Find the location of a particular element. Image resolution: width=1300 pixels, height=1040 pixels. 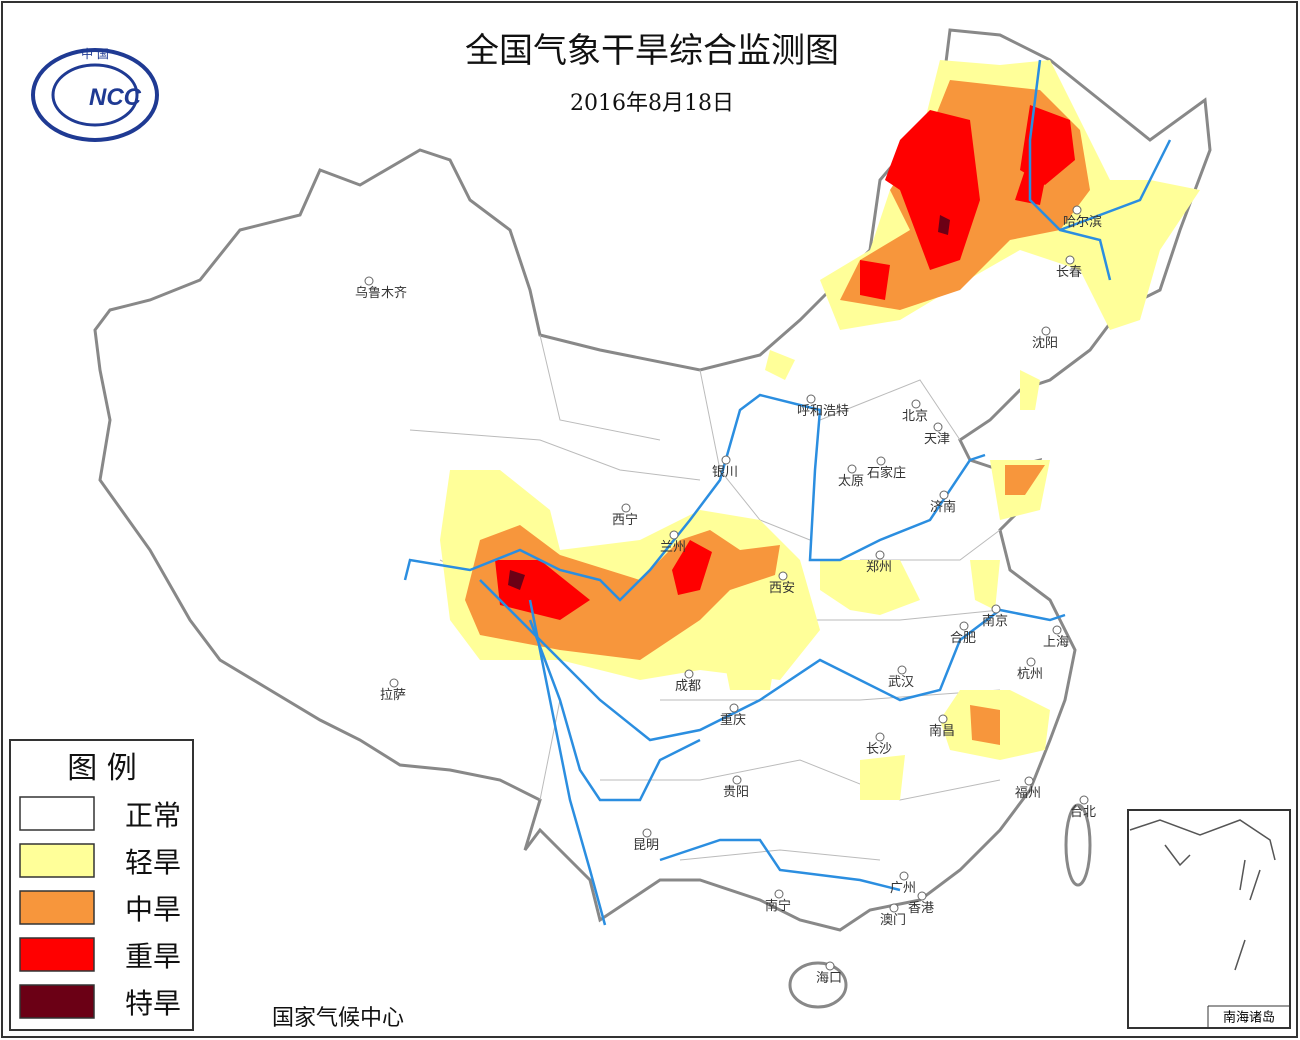

city-label: 海口 is located at coordinates (829, 978).